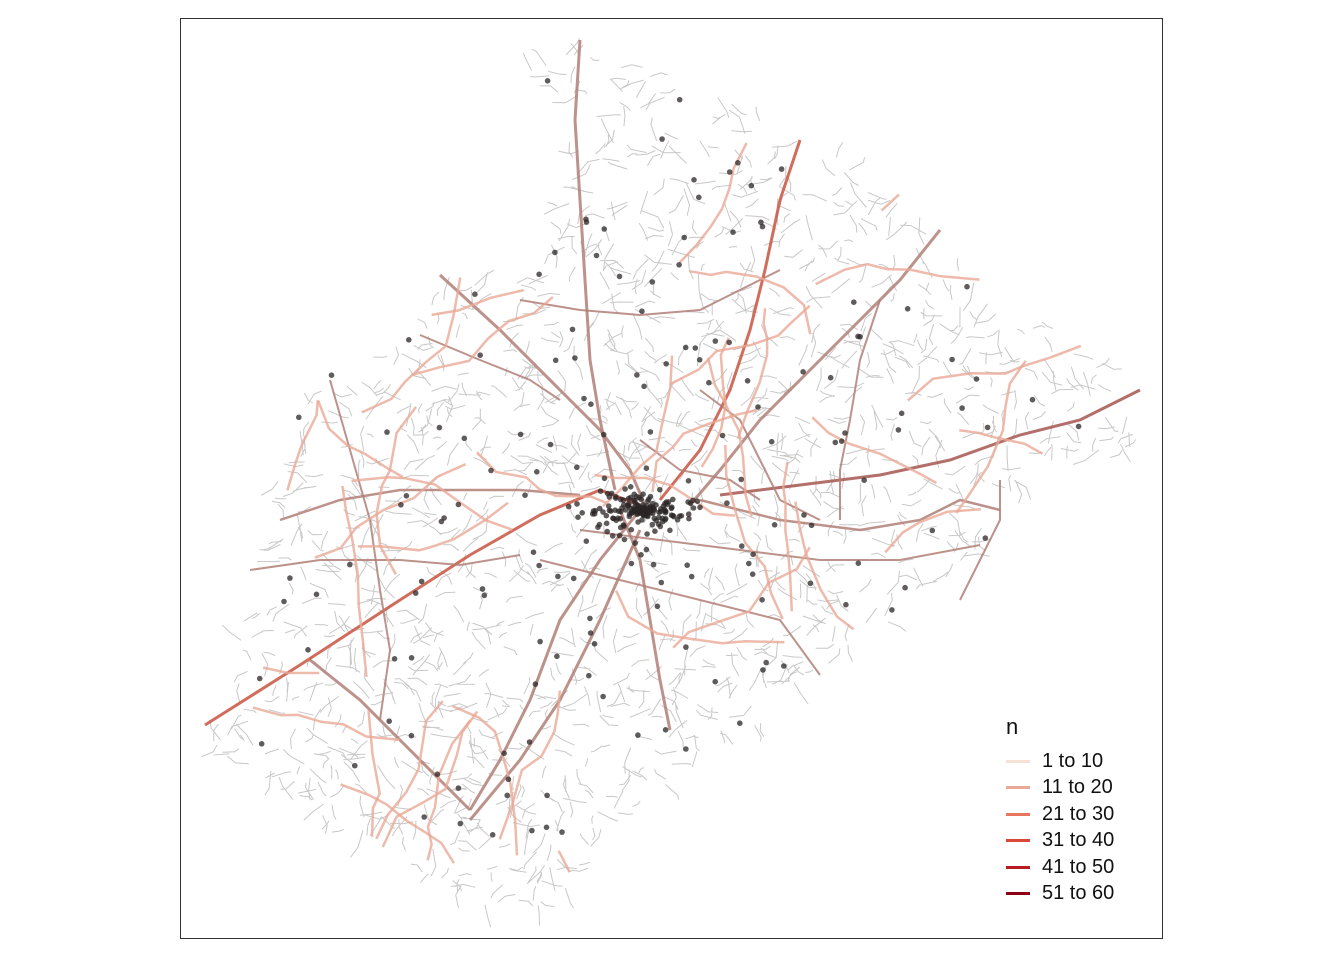 The width and height of the screenshot is (1344, 960). What do you see at coordinates (1078, 813) in the screenshot?
I see `legend-label: 21 to 30` at bounding box center [1078, 813].